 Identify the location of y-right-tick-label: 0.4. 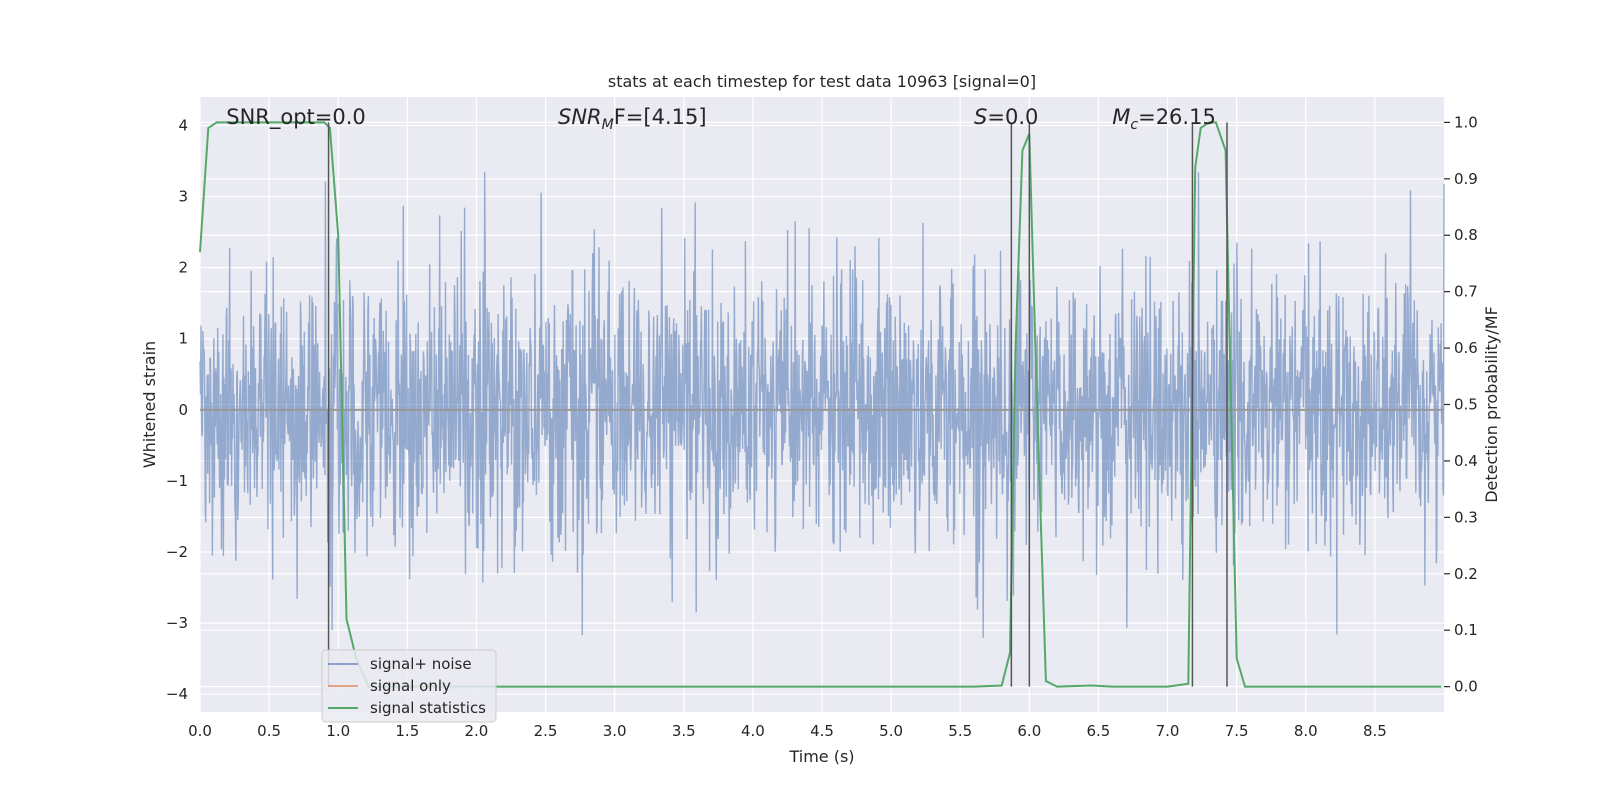
(1466, 461).